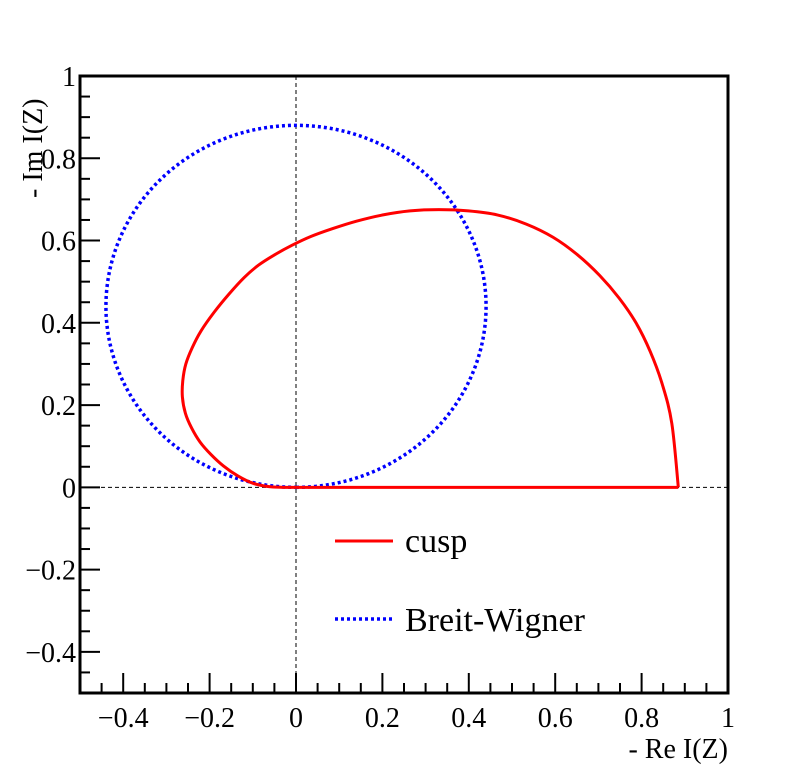 The width and height of the screenshot is (810, 771). Describe the element at coordinates (468, 718) in the screenshot. I see `x-tick-label: 0.4` at that location.